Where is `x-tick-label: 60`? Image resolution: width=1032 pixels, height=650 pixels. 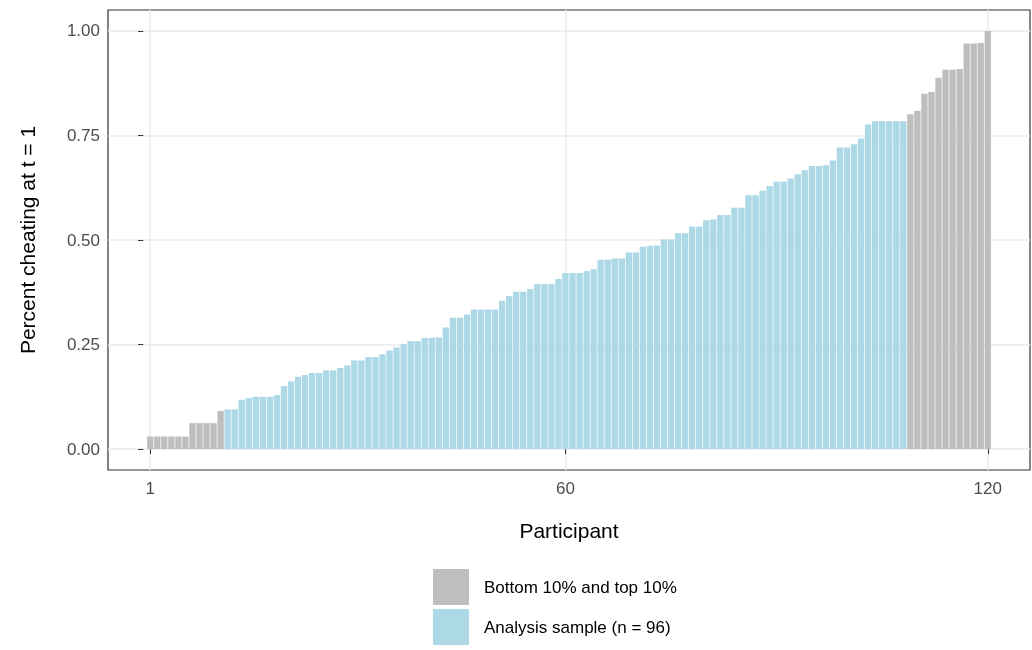 x-tick-label: 60 is located at coordinates (565, 488).